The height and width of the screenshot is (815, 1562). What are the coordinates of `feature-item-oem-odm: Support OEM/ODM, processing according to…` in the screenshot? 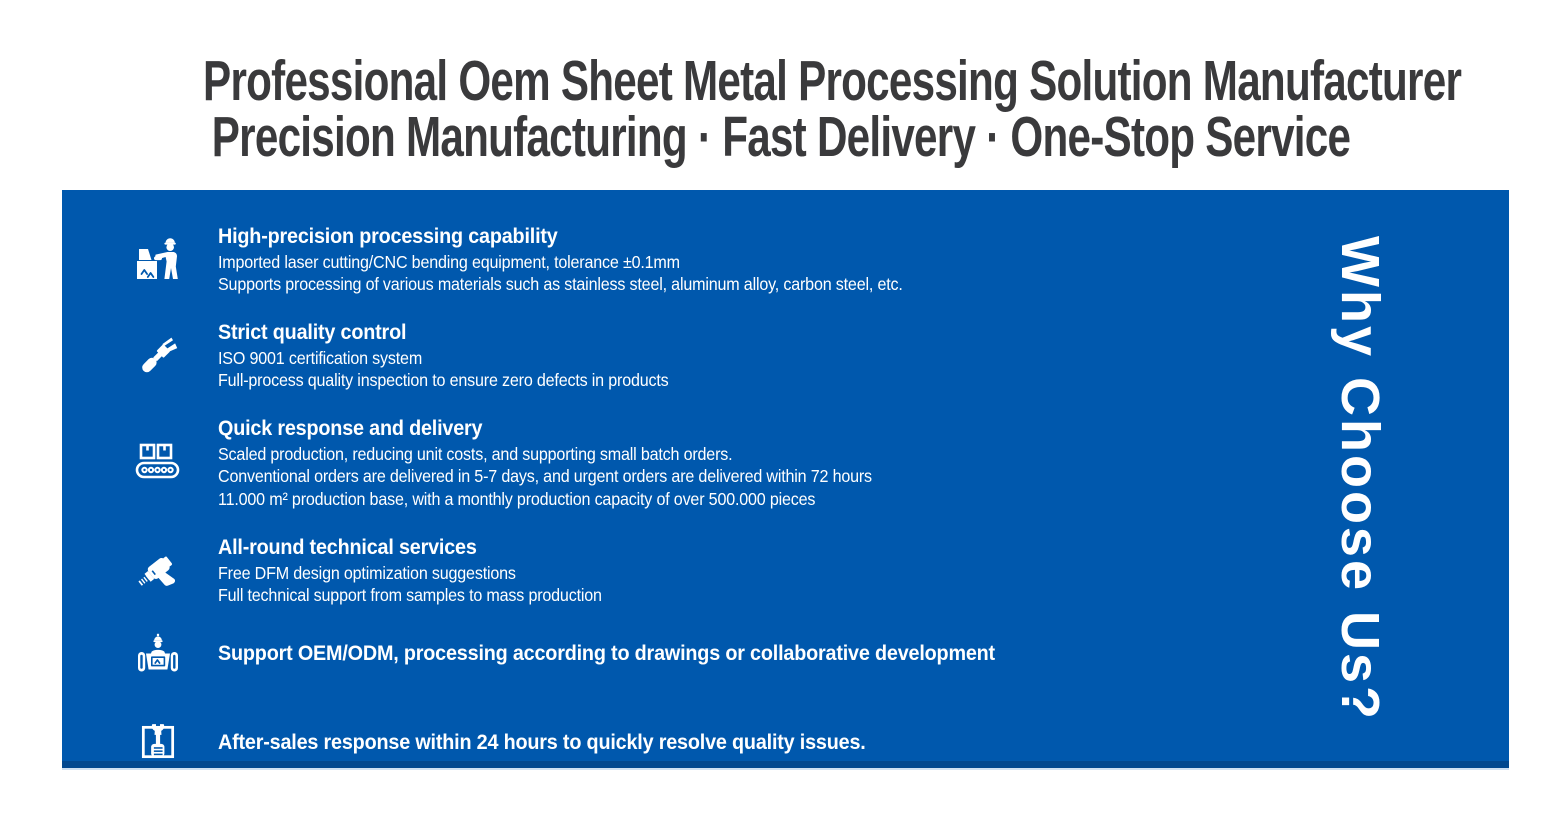 It's located at (695, 653).